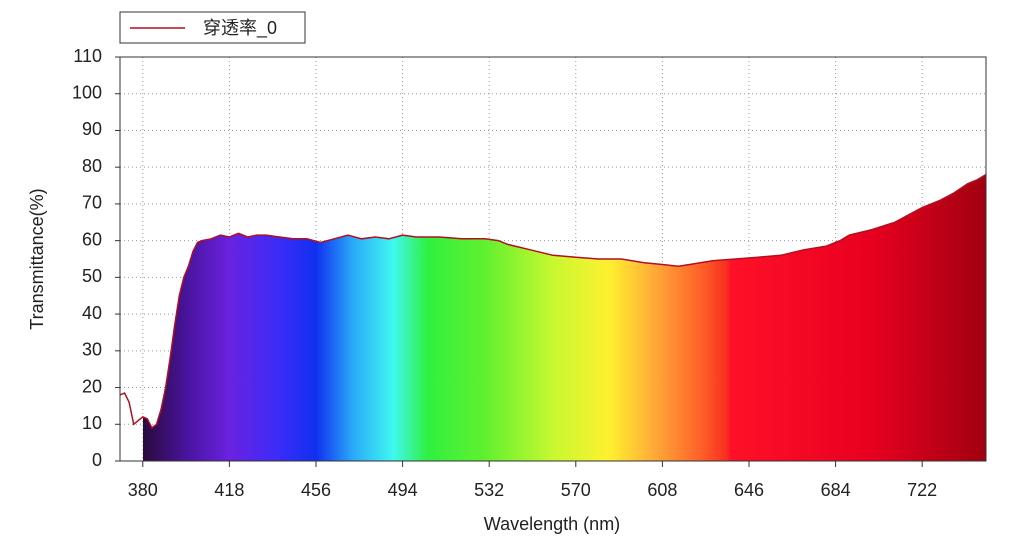  What do you see at coordinates (240, 28) in the screenshot?
I see `legend-label: 穿透率_0` at bounding box center [240, 28].